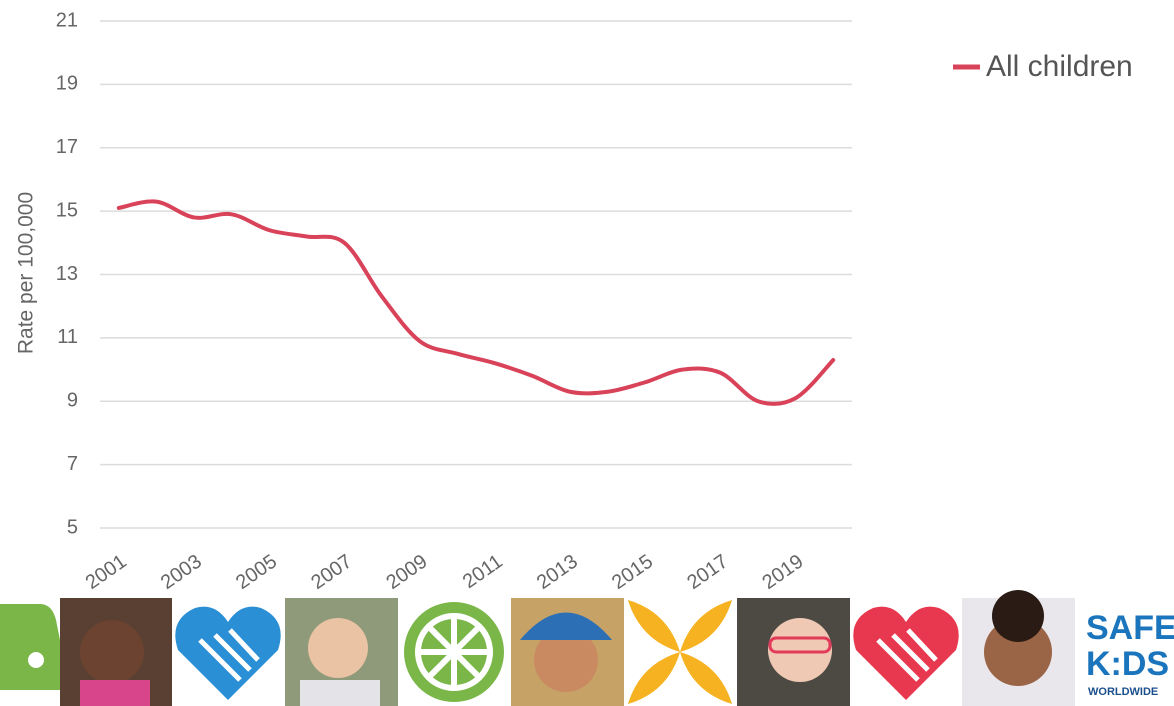 The width and height of the screenshot is (1174, 706). Describe the element at coordinates (72, 464) in the screenshot. I see `y-tick-label: 7` at that location.